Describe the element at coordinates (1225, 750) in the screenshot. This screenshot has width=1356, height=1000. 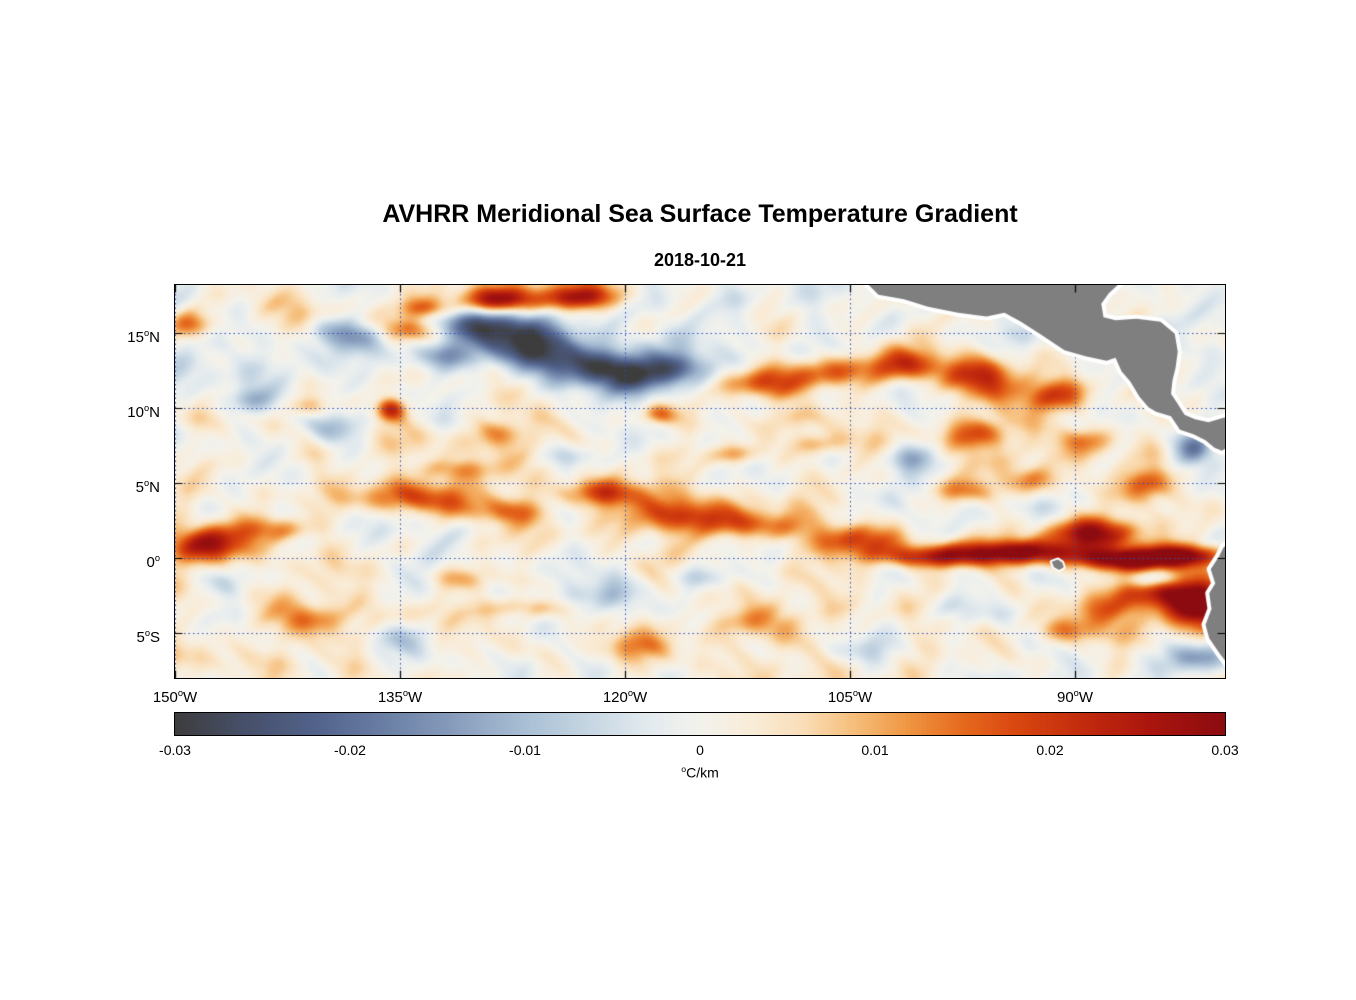
I see `colorbar-tick-label: 0.03` at that location.